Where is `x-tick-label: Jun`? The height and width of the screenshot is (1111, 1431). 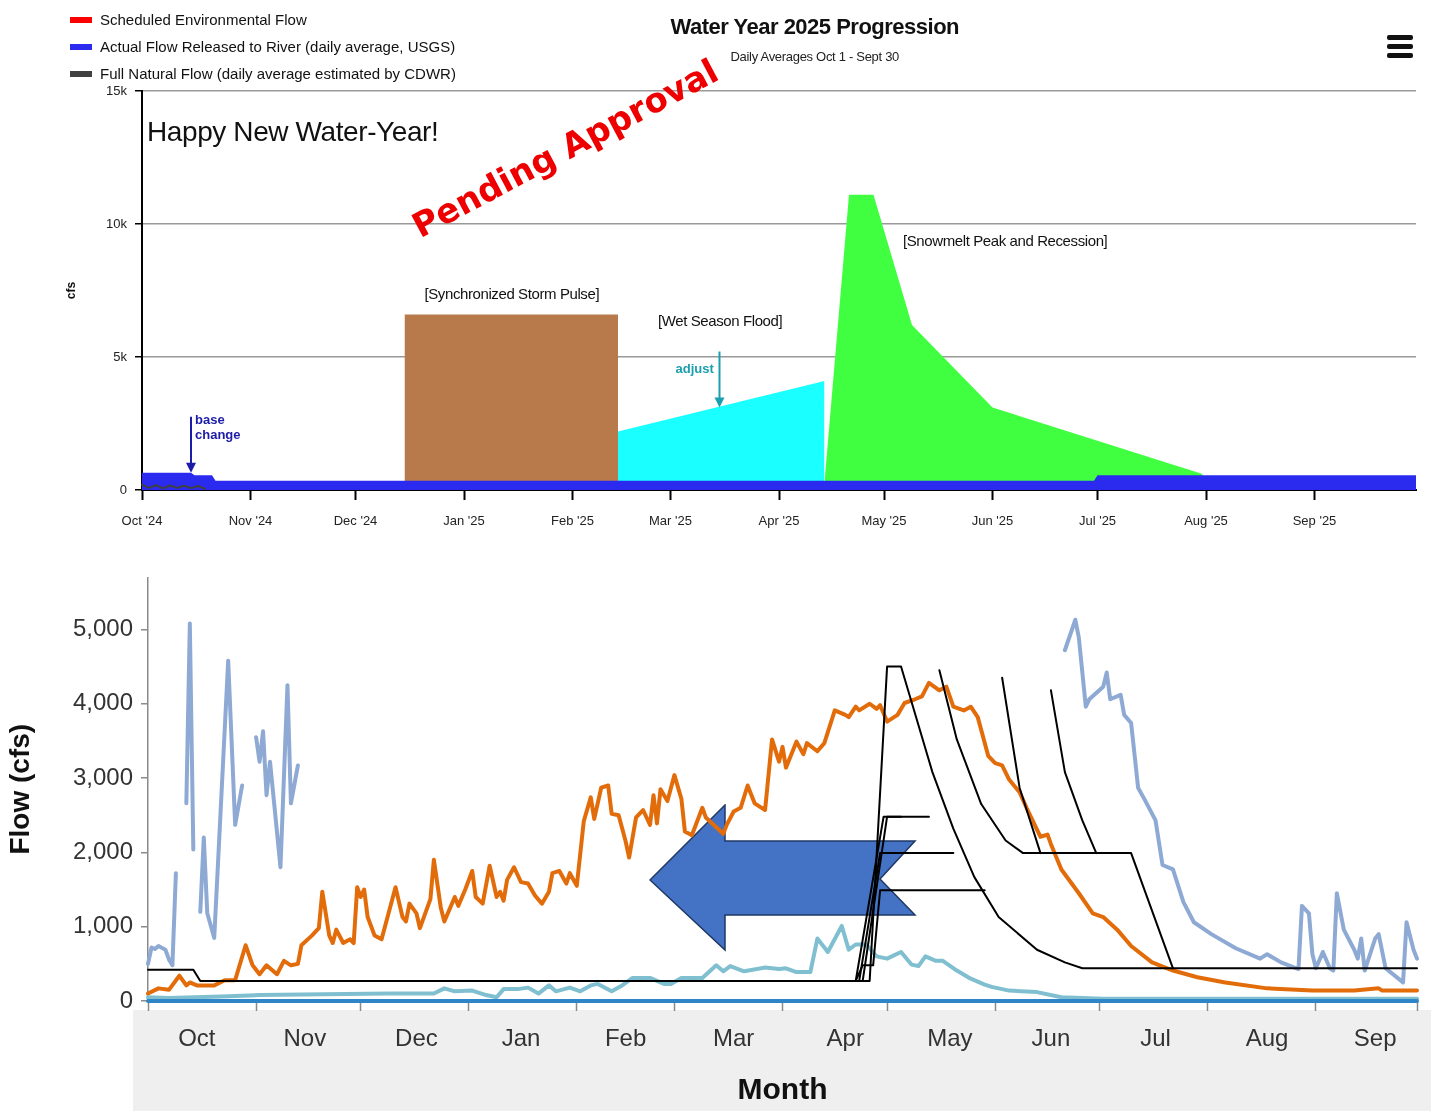 x-tick-label: Jun is located at coordinates (1051, 1038).